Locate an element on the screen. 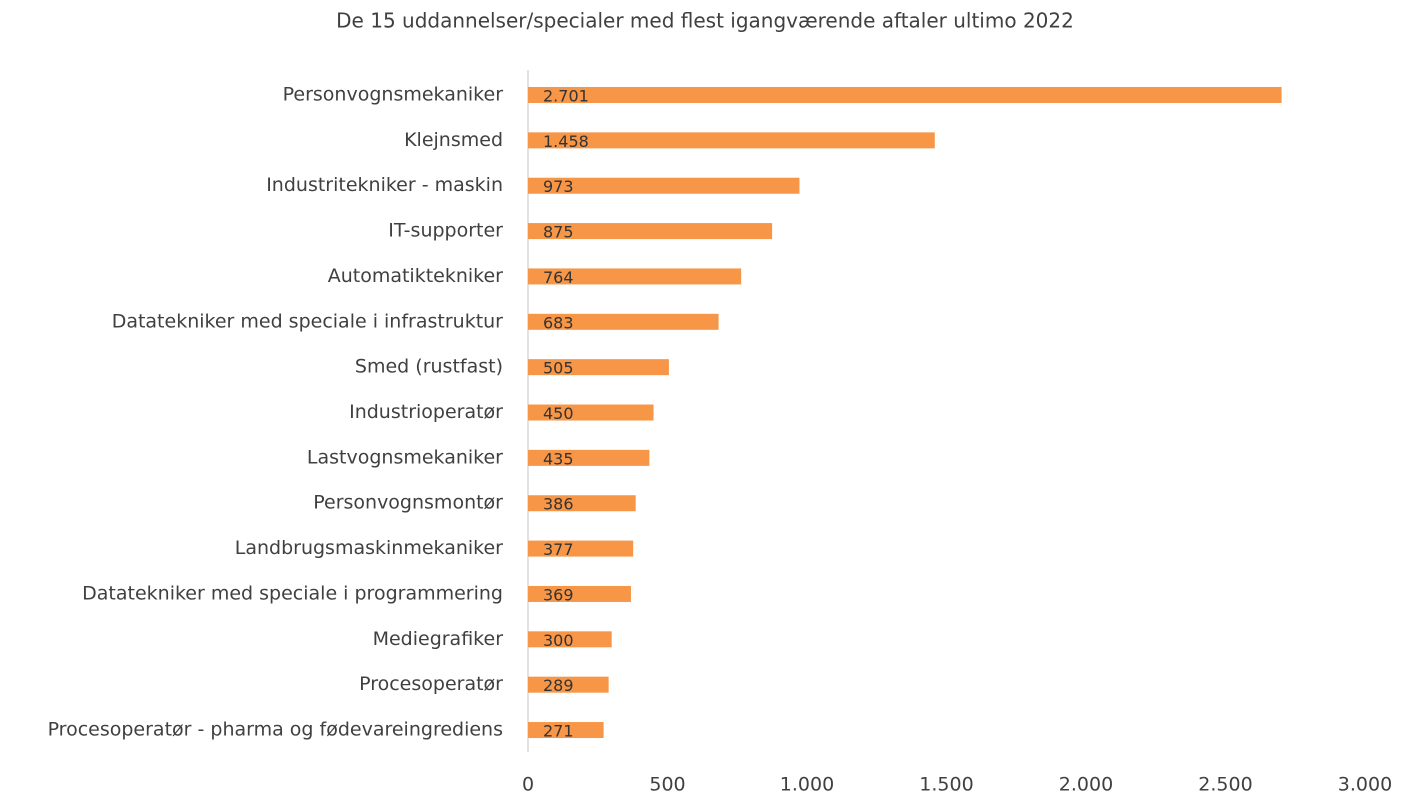  data-label: 450 is located at coordinates (558, 413).